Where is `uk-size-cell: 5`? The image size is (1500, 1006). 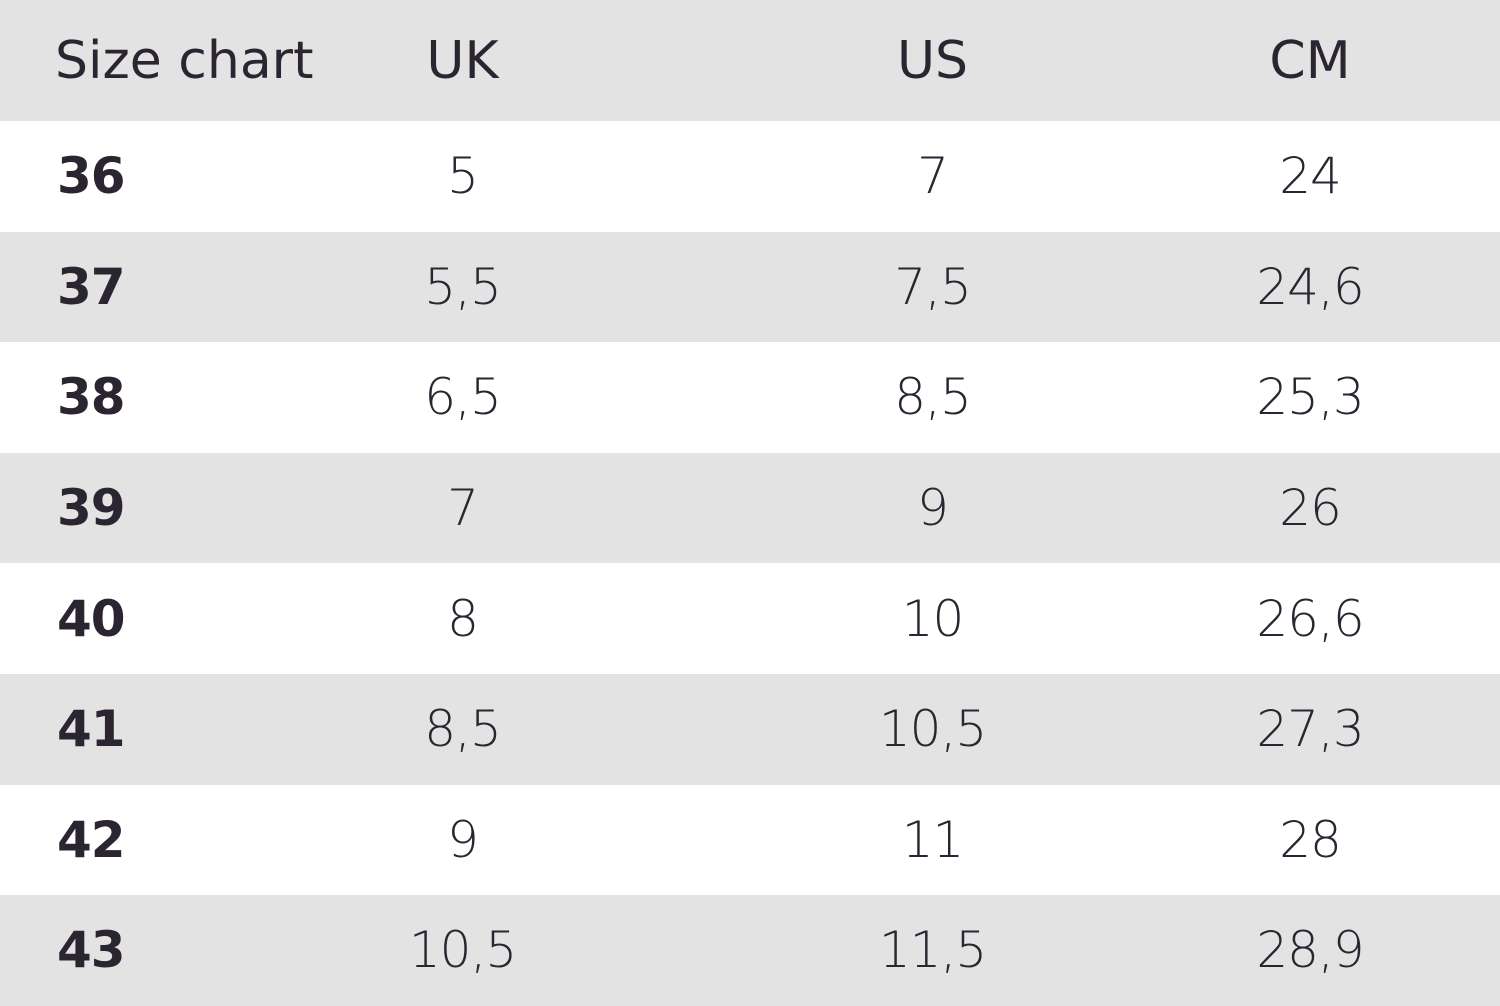
uk-size-cell: 5 is located at coordinates (463, 176).